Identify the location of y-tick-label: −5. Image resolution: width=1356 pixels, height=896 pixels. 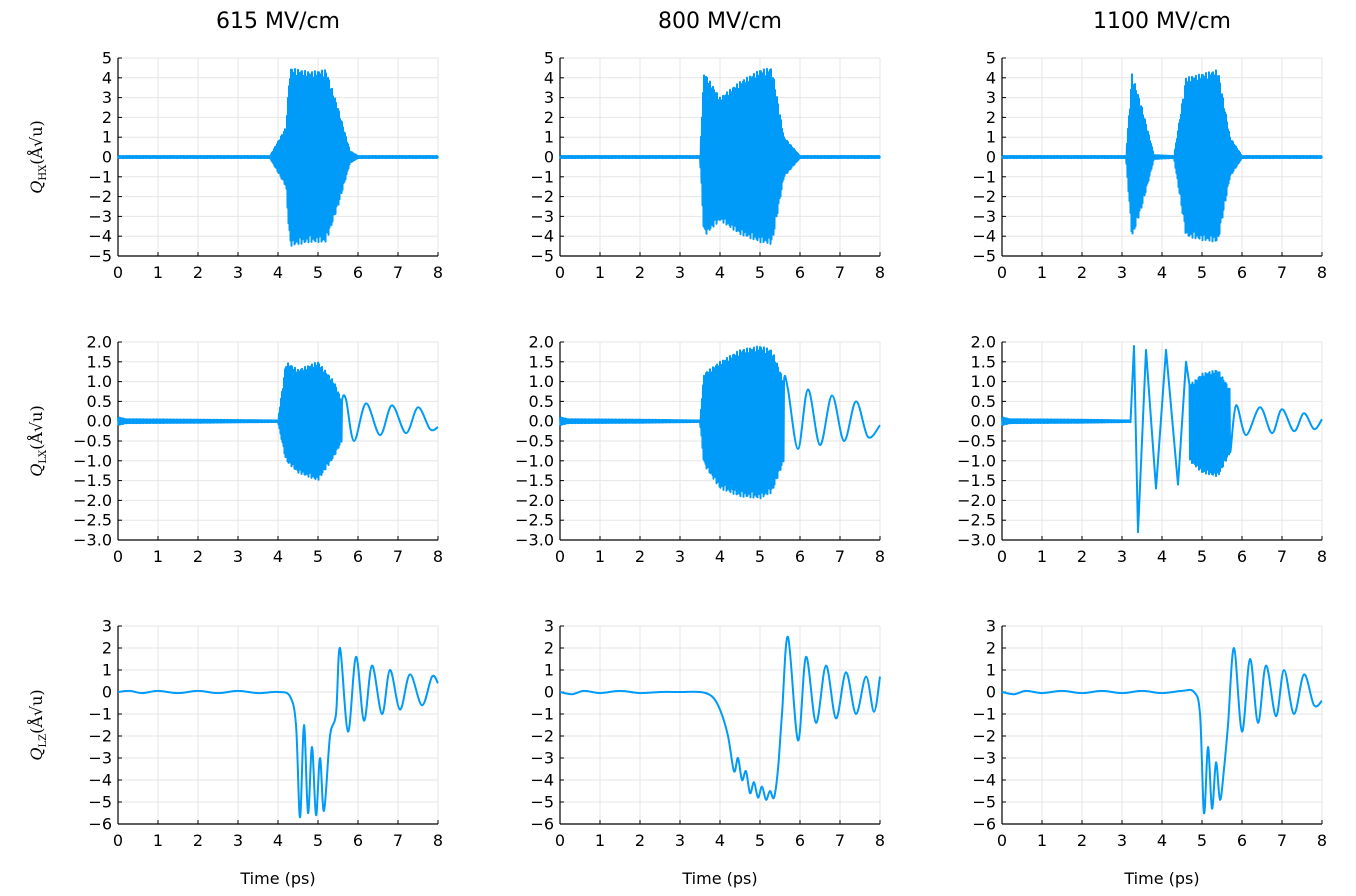
(542, 256).